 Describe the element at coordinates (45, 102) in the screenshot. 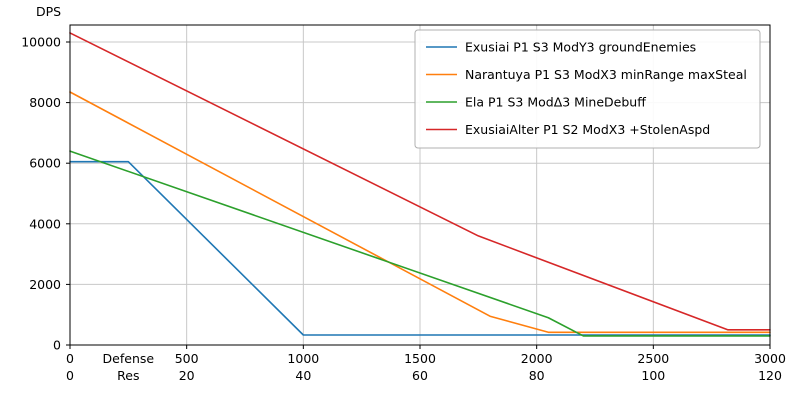

I see `y-tick-label: 8000` at that location.